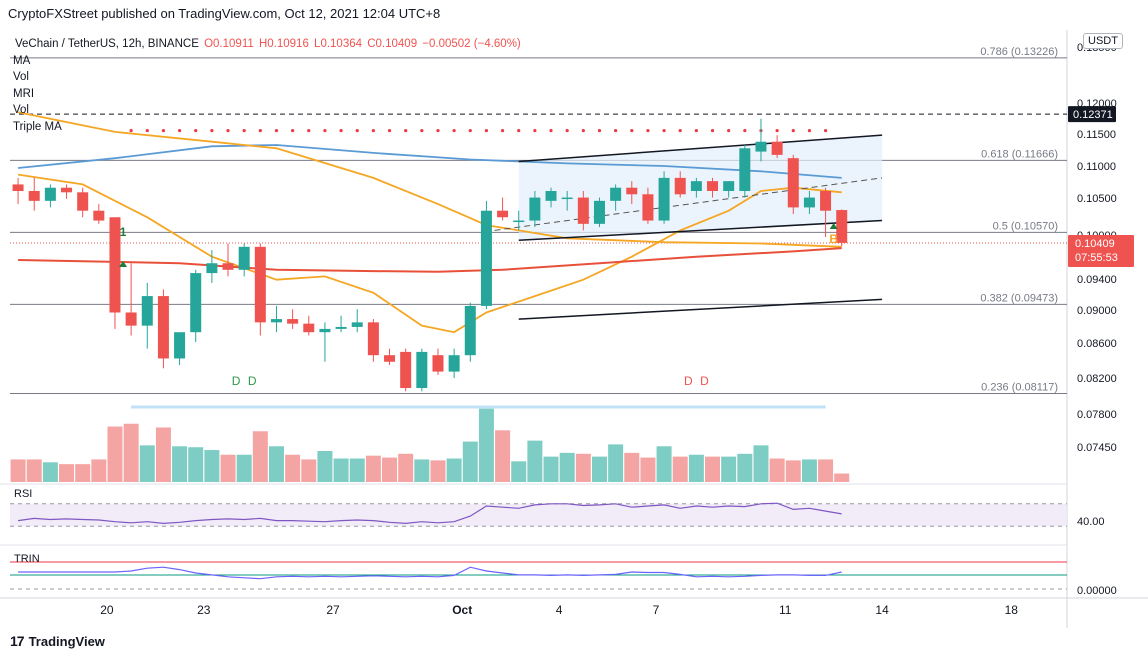 This screenshot has width=1148, height=659. Describe the element at coordinates (1097, 344) in the screenshot. I see `price-tick-label: 0.08600` at that location.